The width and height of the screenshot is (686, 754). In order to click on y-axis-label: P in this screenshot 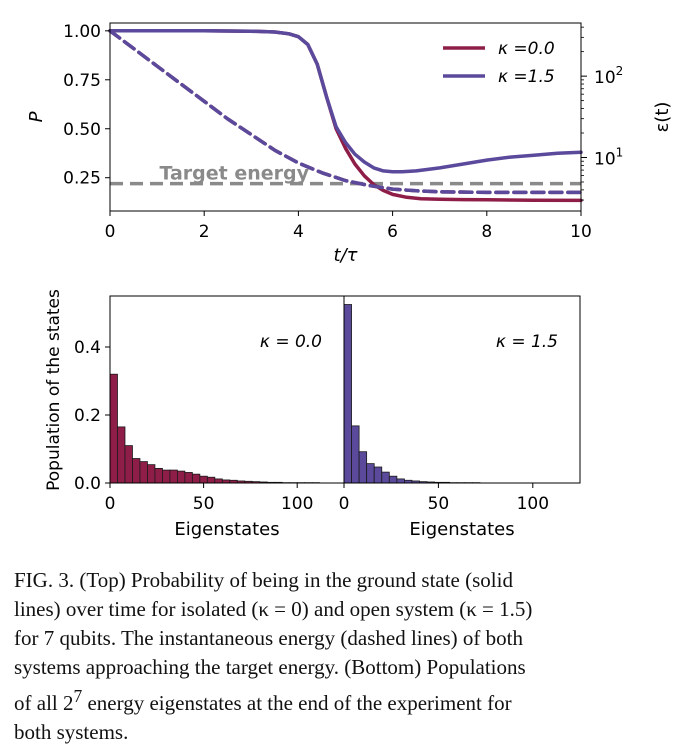, I will do `click(36, 116)`.